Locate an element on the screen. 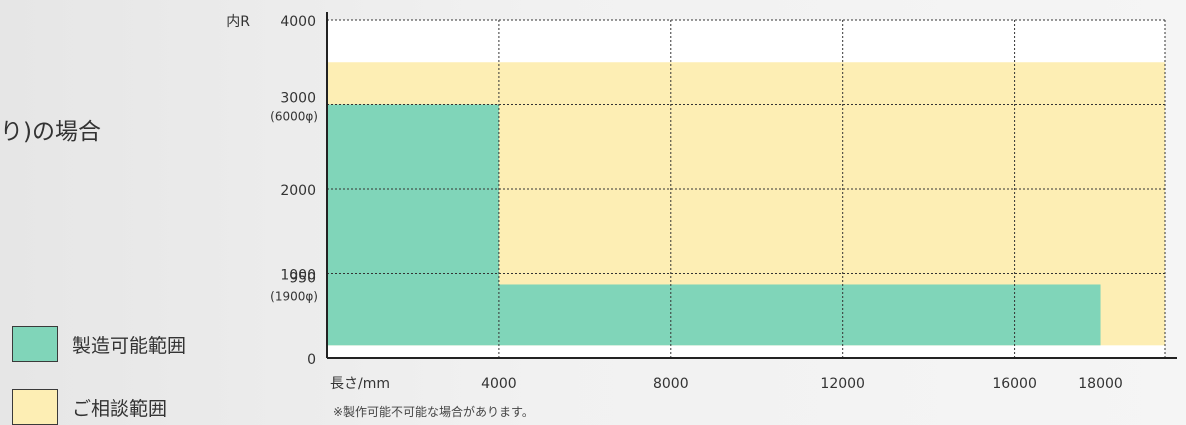 The height and width of the screenshot is (425, 1186). y-tick-label-4000: 4000 is located at coordinates (298, 22).